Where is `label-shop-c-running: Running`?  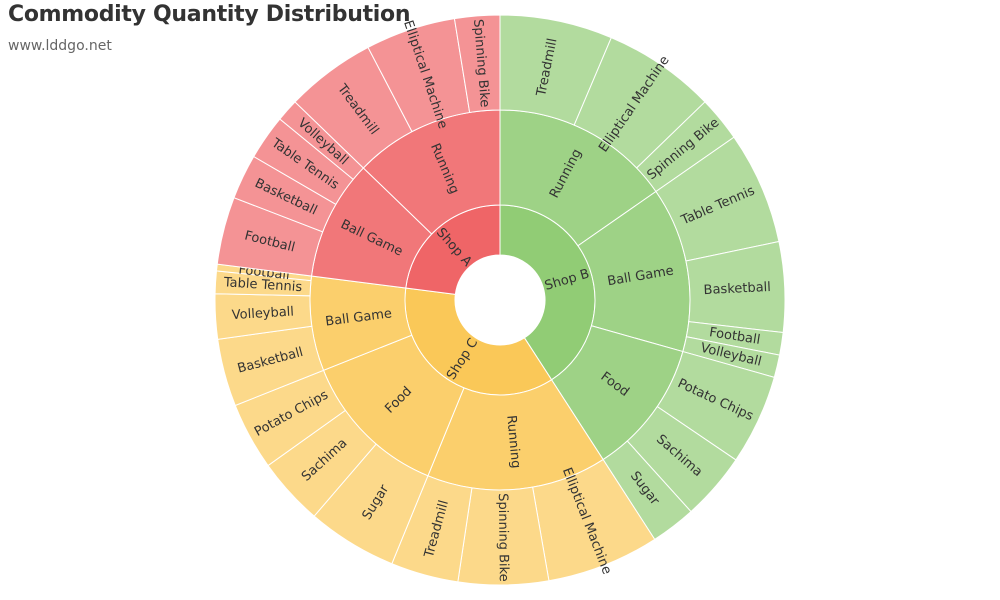
label-shop-c-running: Running is located at coordinates (513, 442).